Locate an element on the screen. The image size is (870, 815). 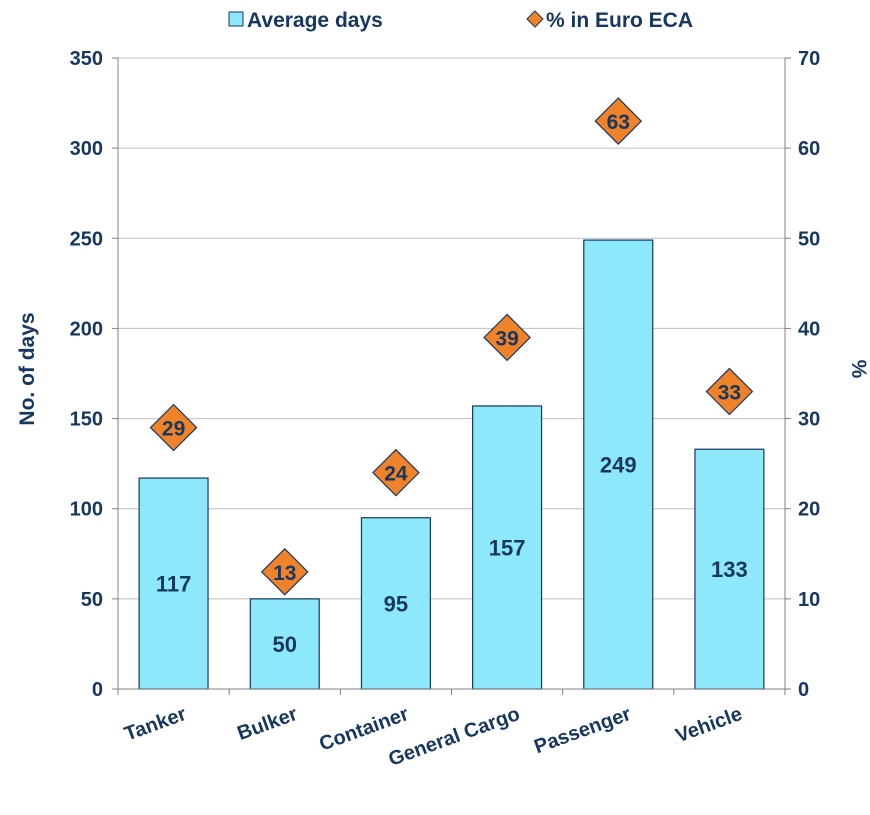
y2-tick-label: 50 is located at coordinates (809, 239).